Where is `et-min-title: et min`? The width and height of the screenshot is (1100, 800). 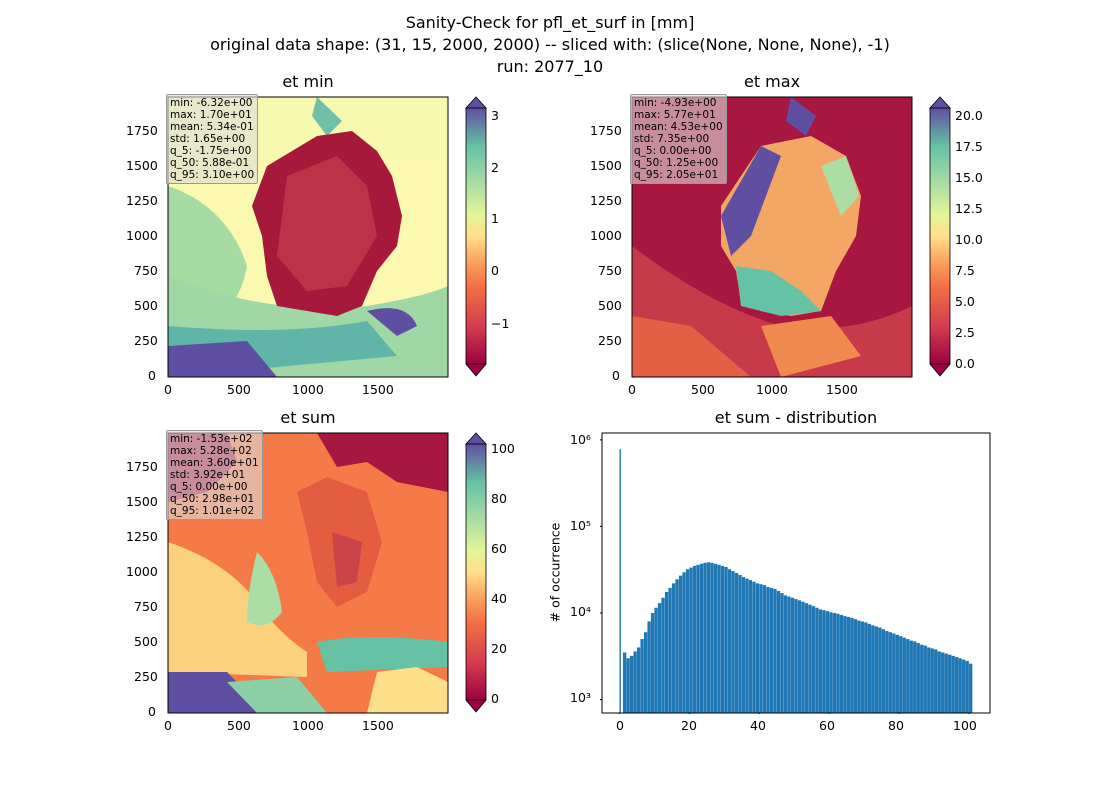
et-min-title: et min is located at coordinates (308, 81).